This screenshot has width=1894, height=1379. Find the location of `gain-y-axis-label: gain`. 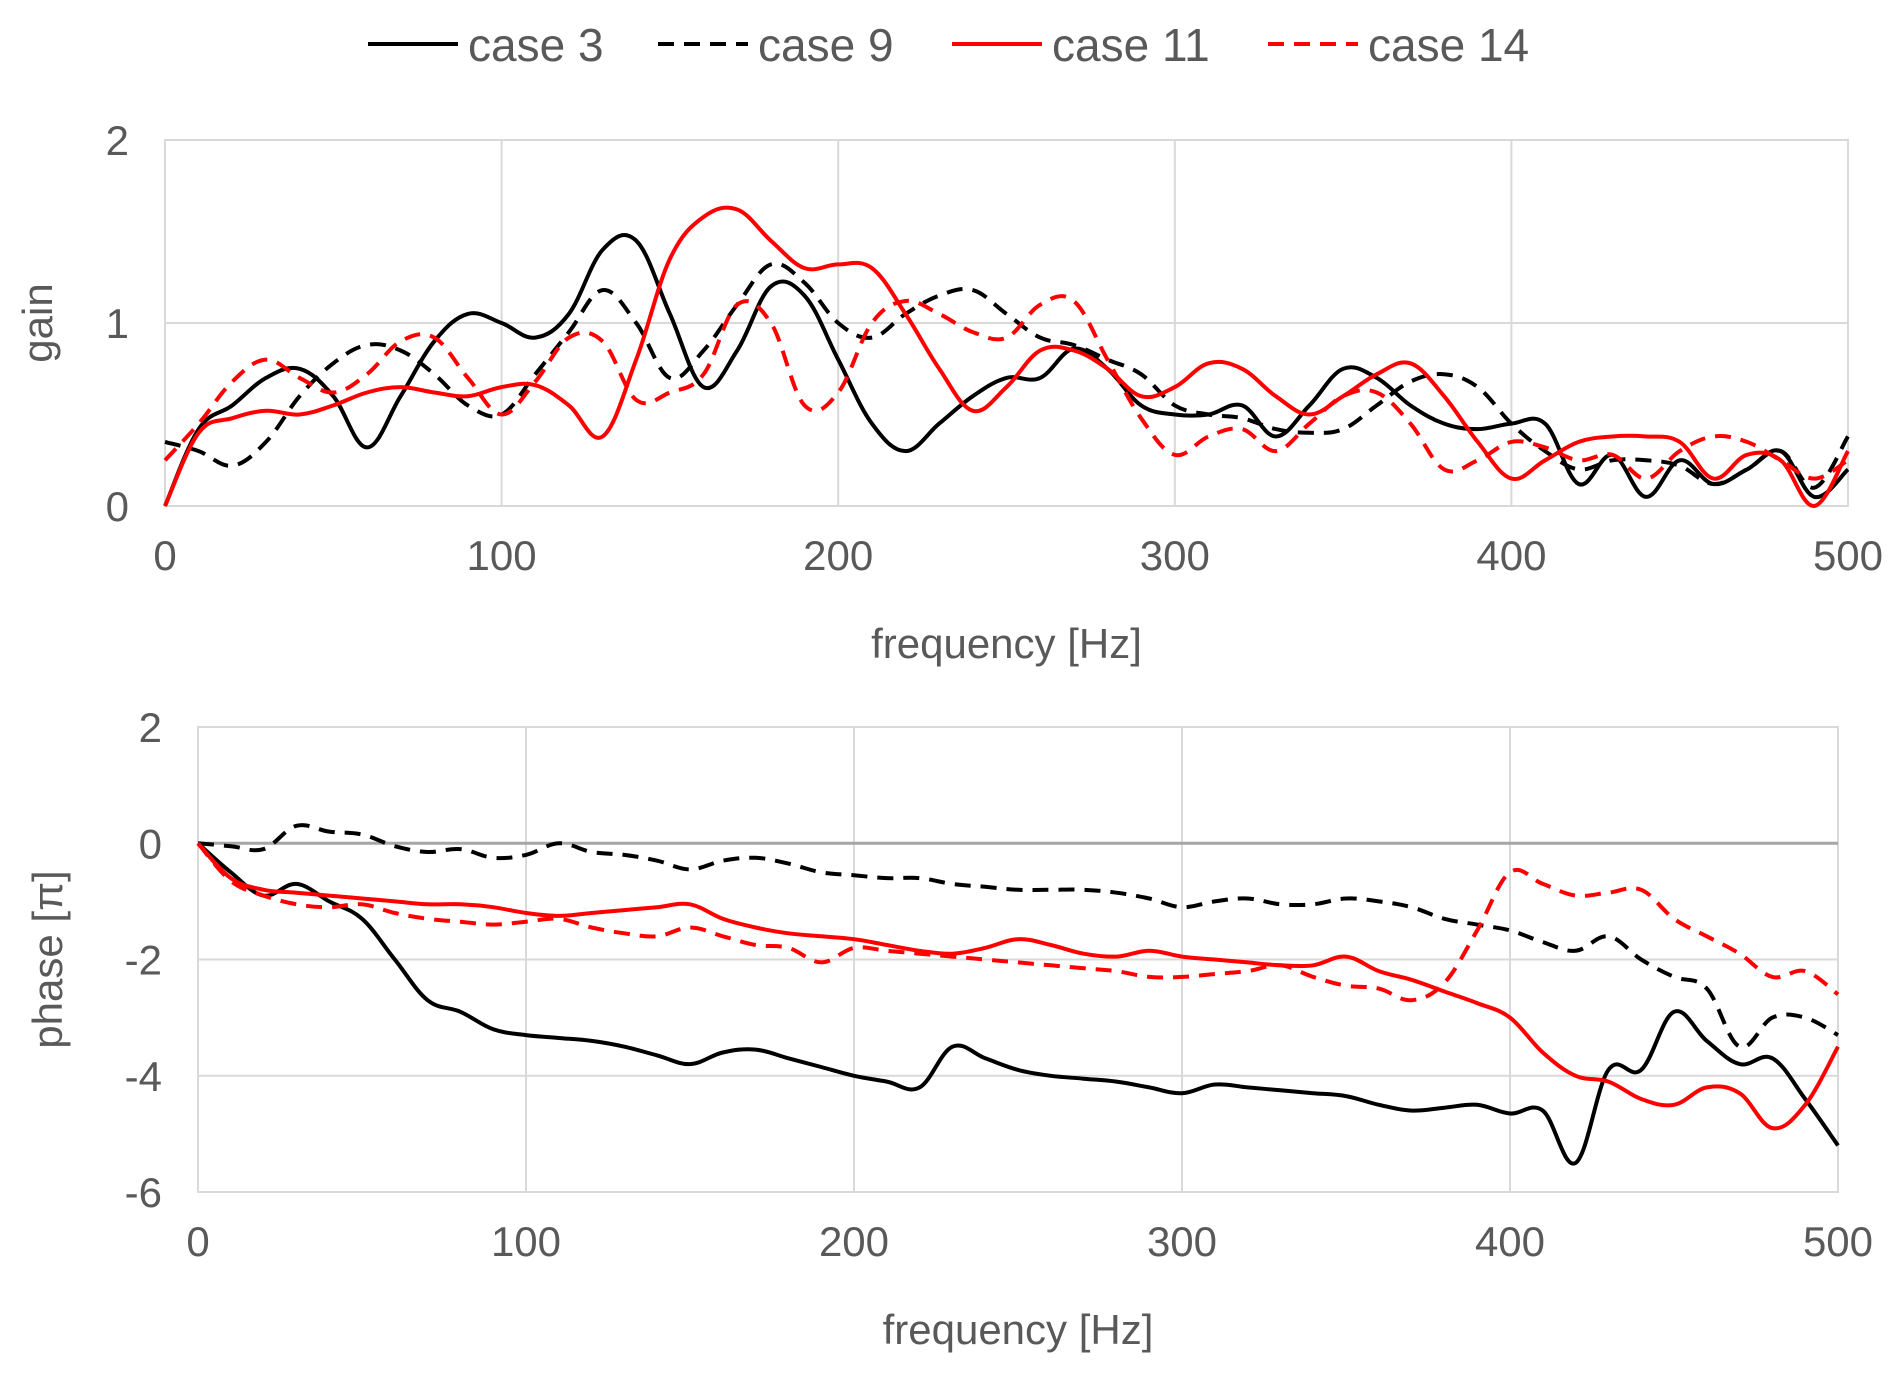

gain-y-axis-label: gain is located at coordinates (37, 322).